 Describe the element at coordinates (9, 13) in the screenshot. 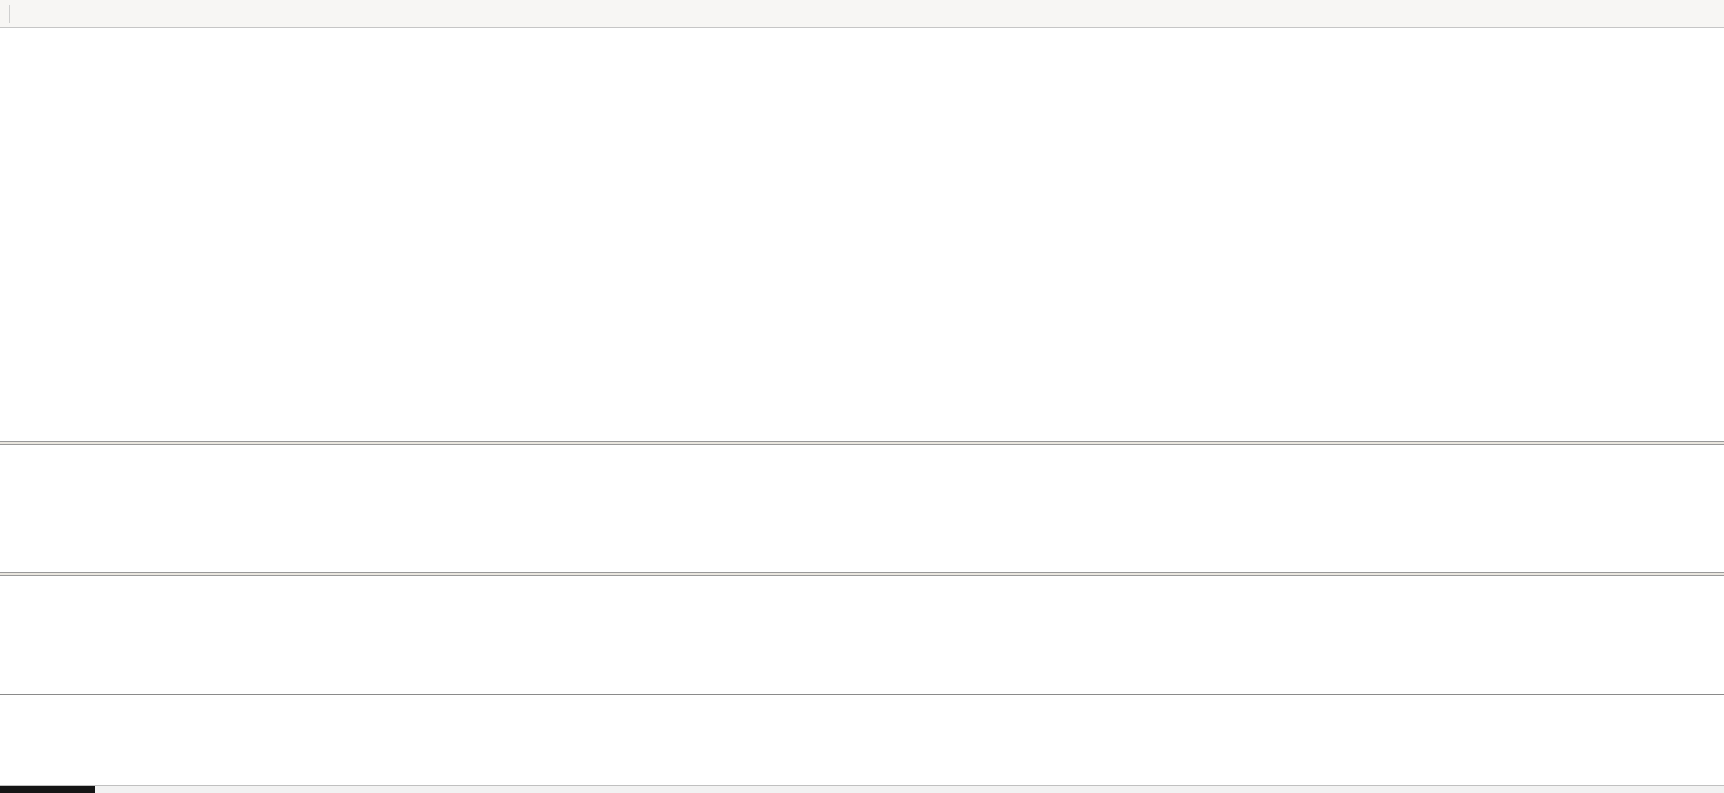

I see `toolbar-separator` at that location.